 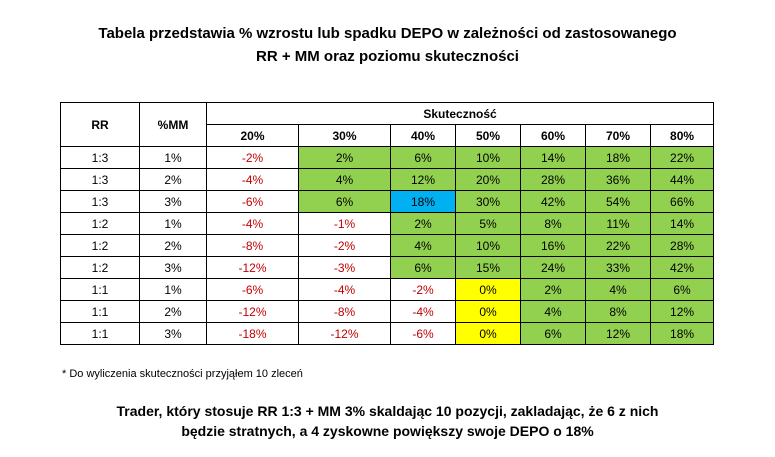 I want to click on table-row: 1:1 2% -12% -8% -4% 0% 4% 8% 12%, so click(x=387, y=311).